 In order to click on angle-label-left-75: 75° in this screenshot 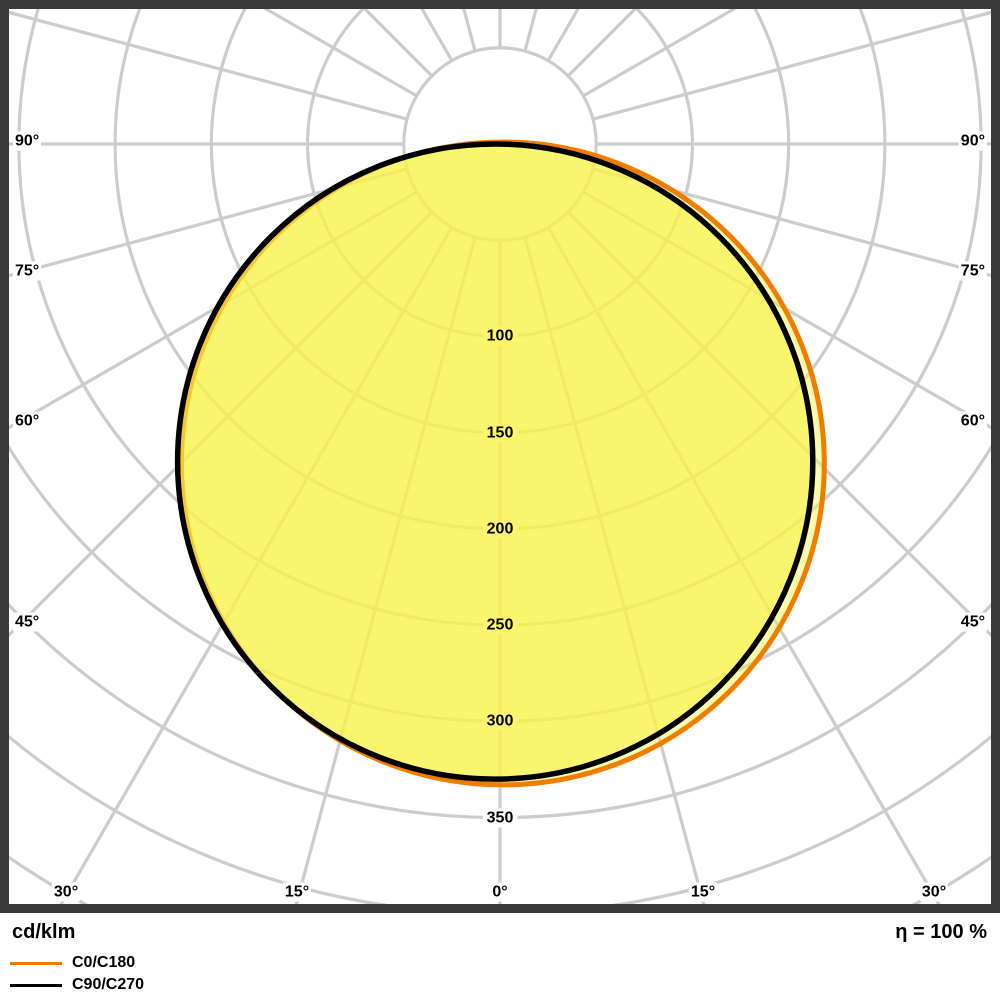, I will do `click(27, 271)`.